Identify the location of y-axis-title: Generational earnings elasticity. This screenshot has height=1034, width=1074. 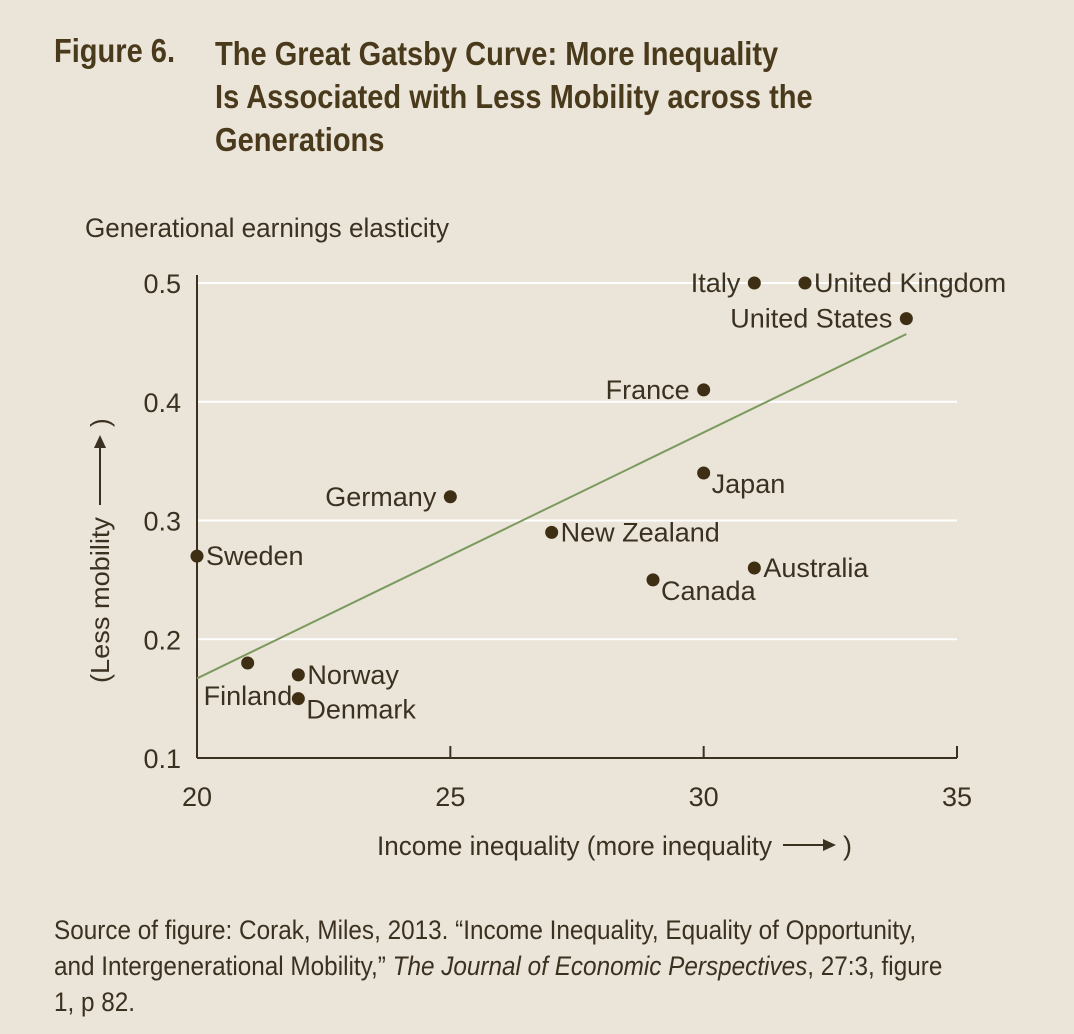
(267, 228).